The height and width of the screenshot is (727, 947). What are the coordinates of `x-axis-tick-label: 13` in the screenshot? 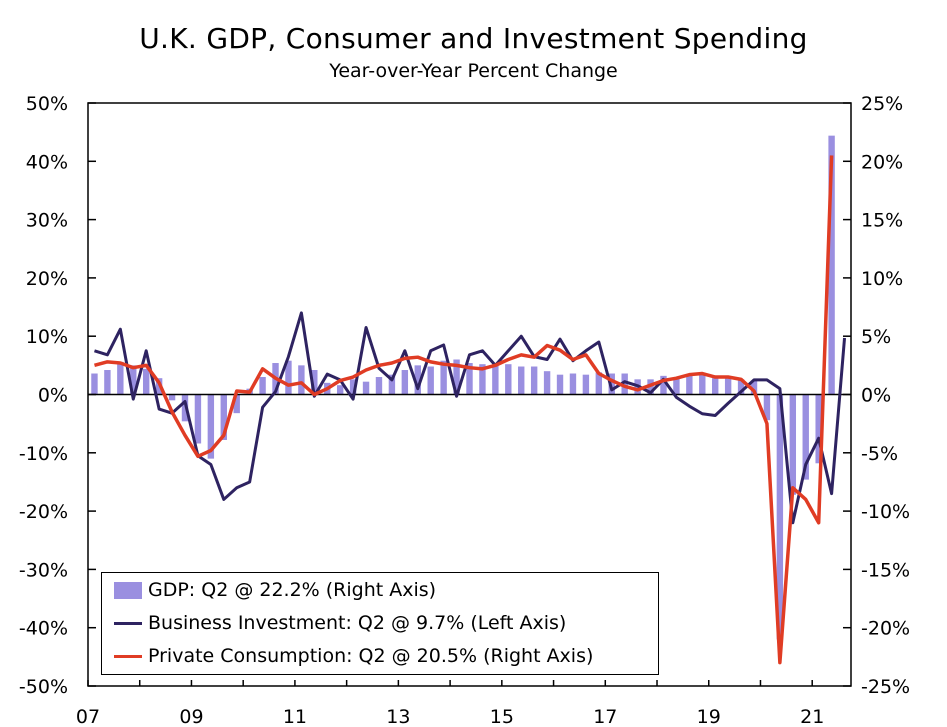 It's located at (398, 716).